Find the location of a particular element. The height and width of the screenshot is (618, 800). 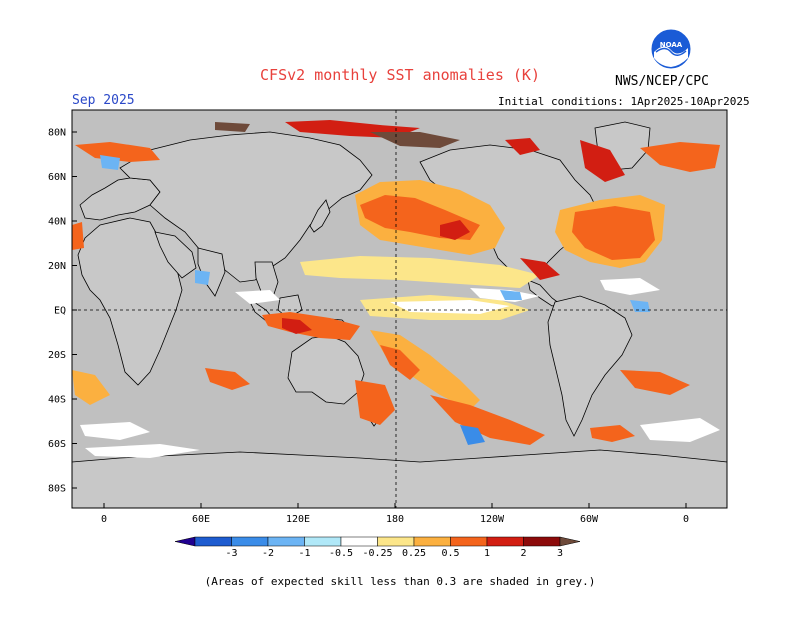

arabia is located at coordinates (175, 255).